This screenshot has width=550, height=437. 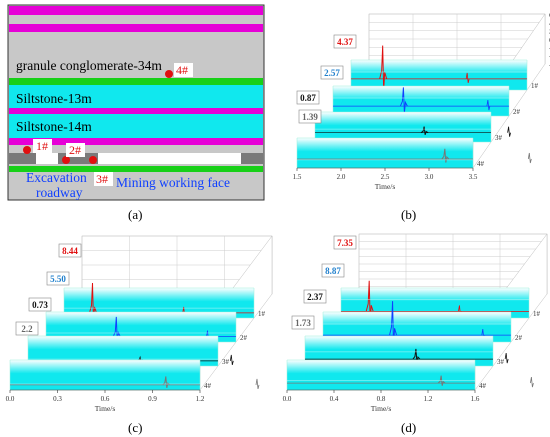 What do you see at coordinates (57, 399) in the screenshot?
I see `x-tick-label: 0.3` at bounding box center [57, 399].